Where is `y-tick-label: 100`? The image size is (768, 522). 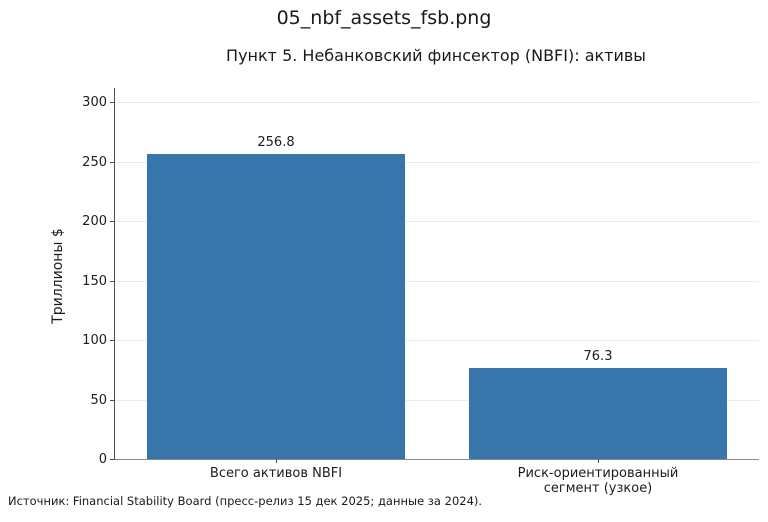 y-tick-label: 100 is located at coordinates (94, 341).